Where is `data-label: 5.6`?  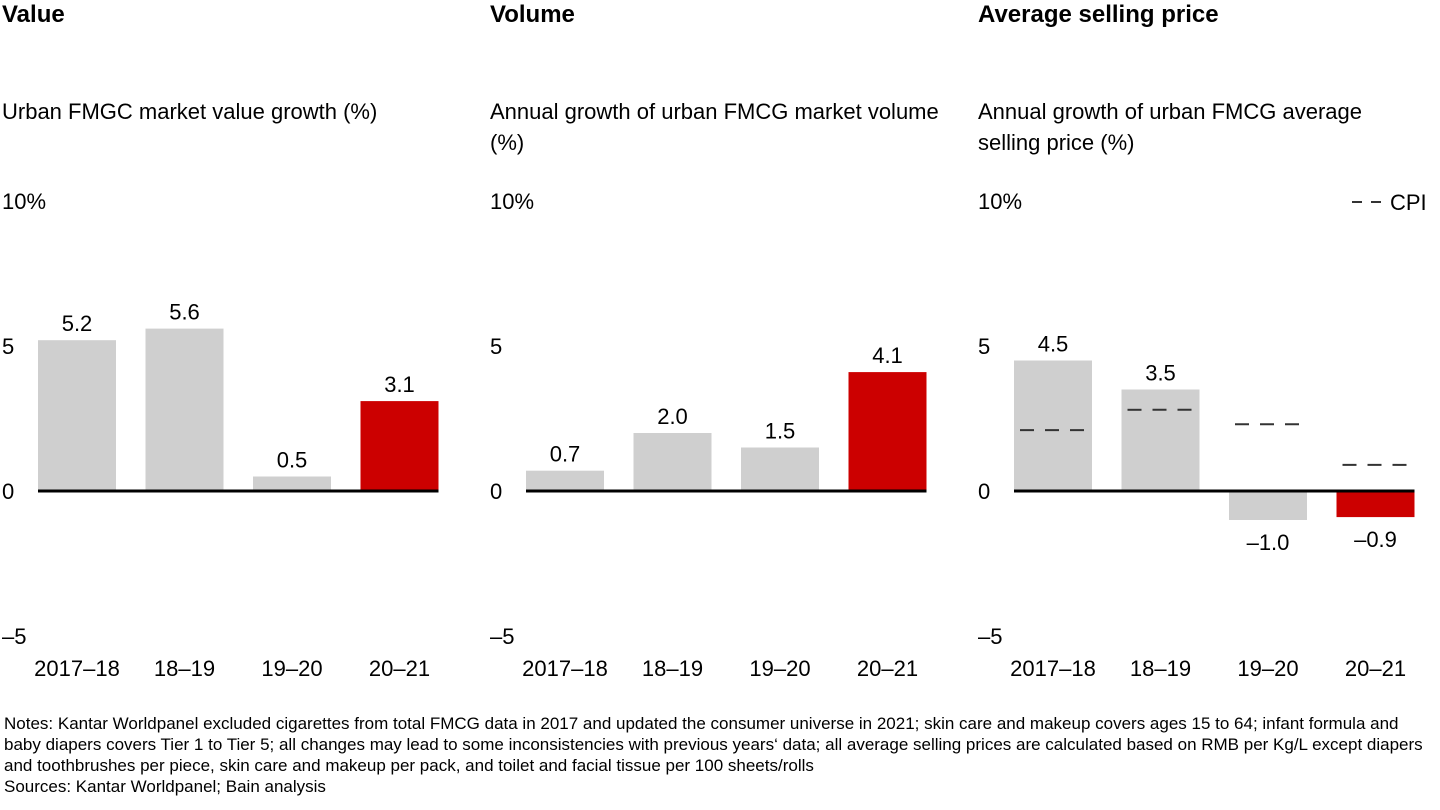
data-label: 5.6 is located at coordinates (184, 312).